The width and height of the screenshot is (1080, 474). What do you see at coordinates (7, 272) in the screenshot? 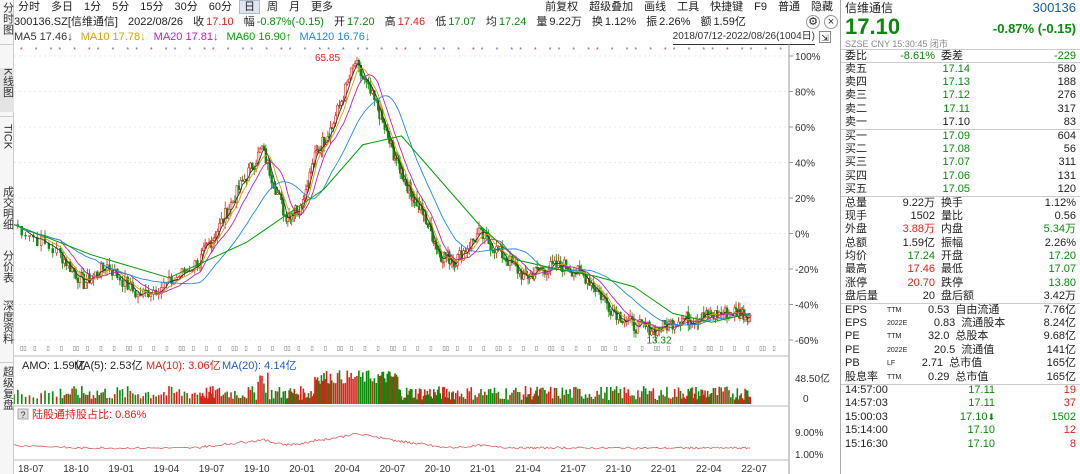
I see `view-tab-price-table: 分价表` at bounding box center [7, 272].